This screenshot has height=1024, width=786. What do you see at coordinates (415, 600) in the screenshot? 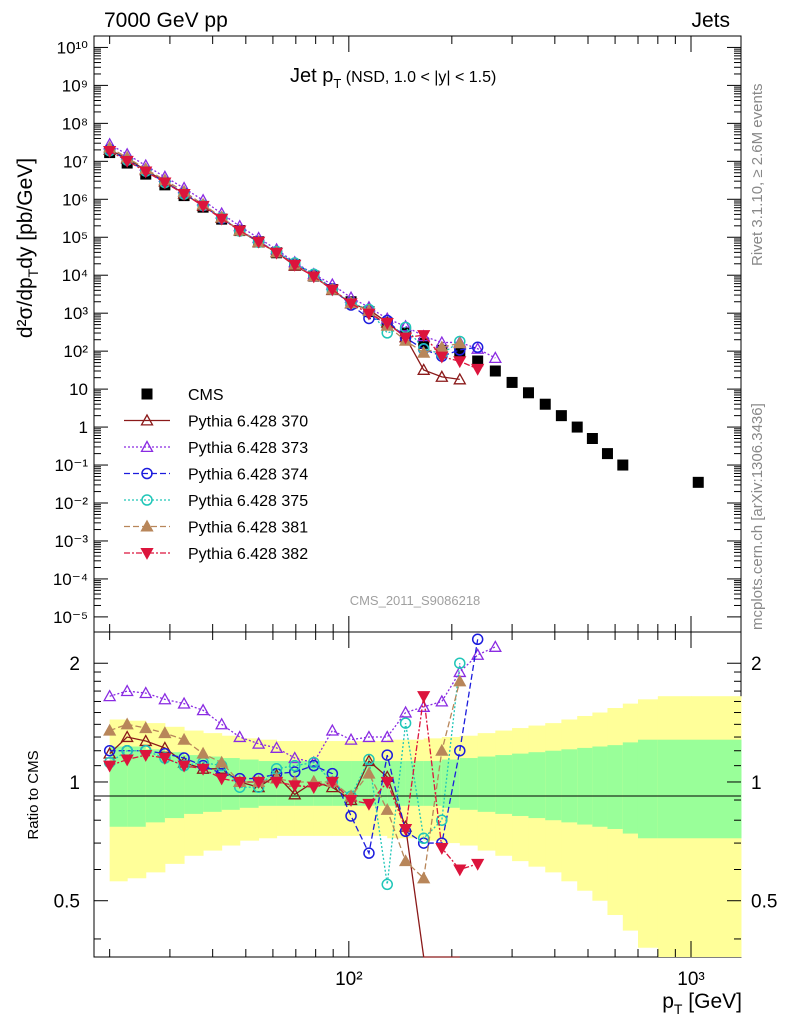
I see `analysis-watermark: CMS_2011_S9086218` at bounding box center [415, 600].